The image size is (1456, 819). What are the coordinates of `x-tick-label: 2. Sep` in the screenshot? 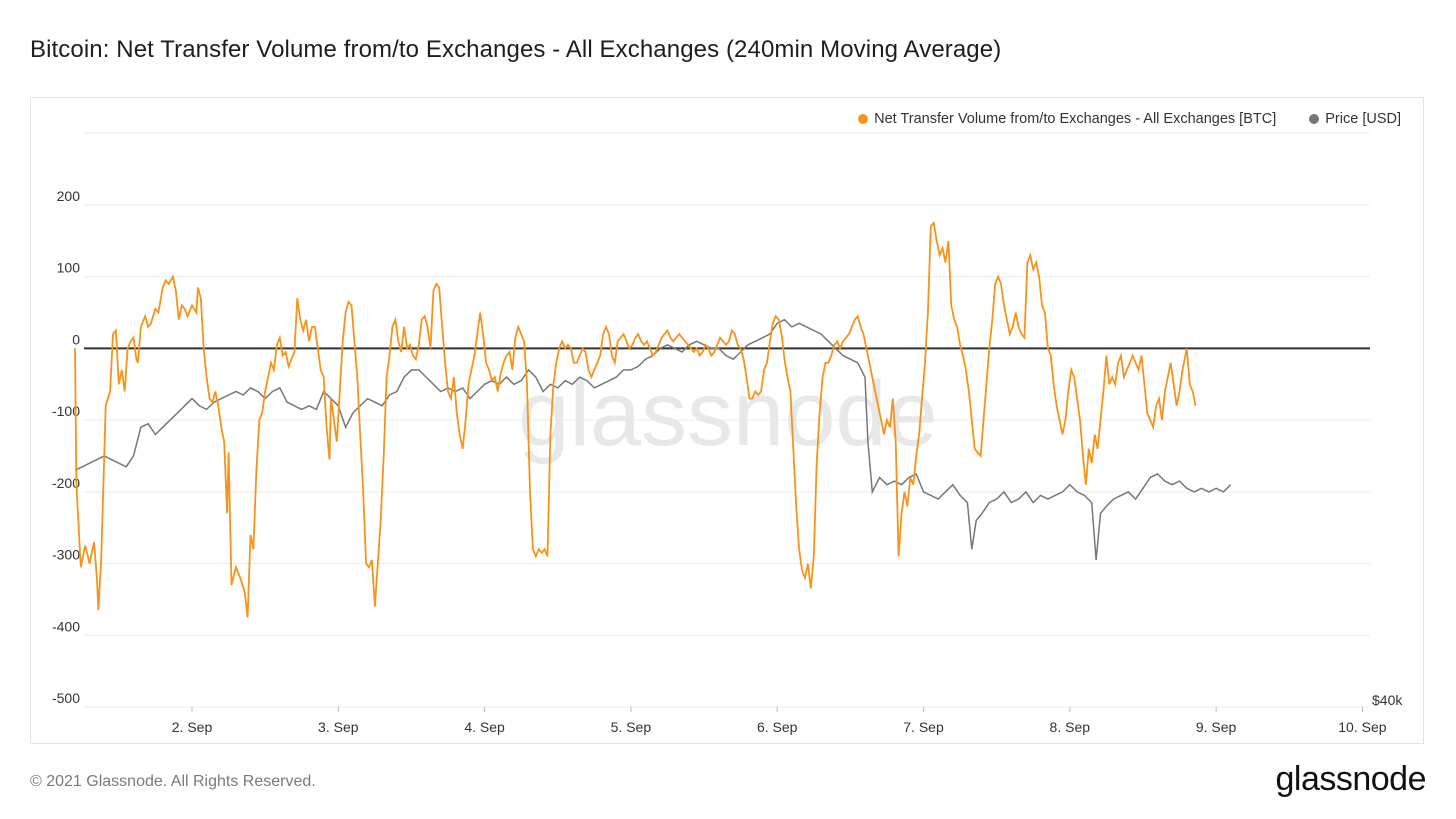 It's located at (192, 727).